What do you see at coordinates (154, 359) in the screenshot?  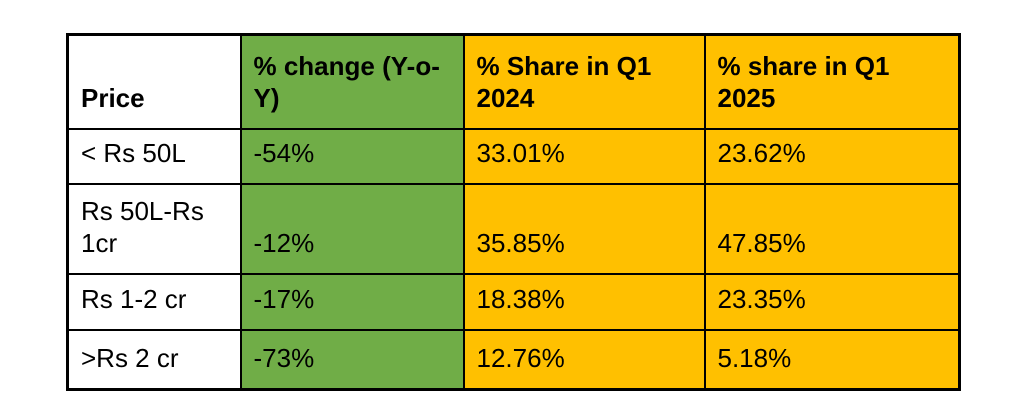 I see `price-cell: >Rs 2 cr` at bounding box center [154, 359].